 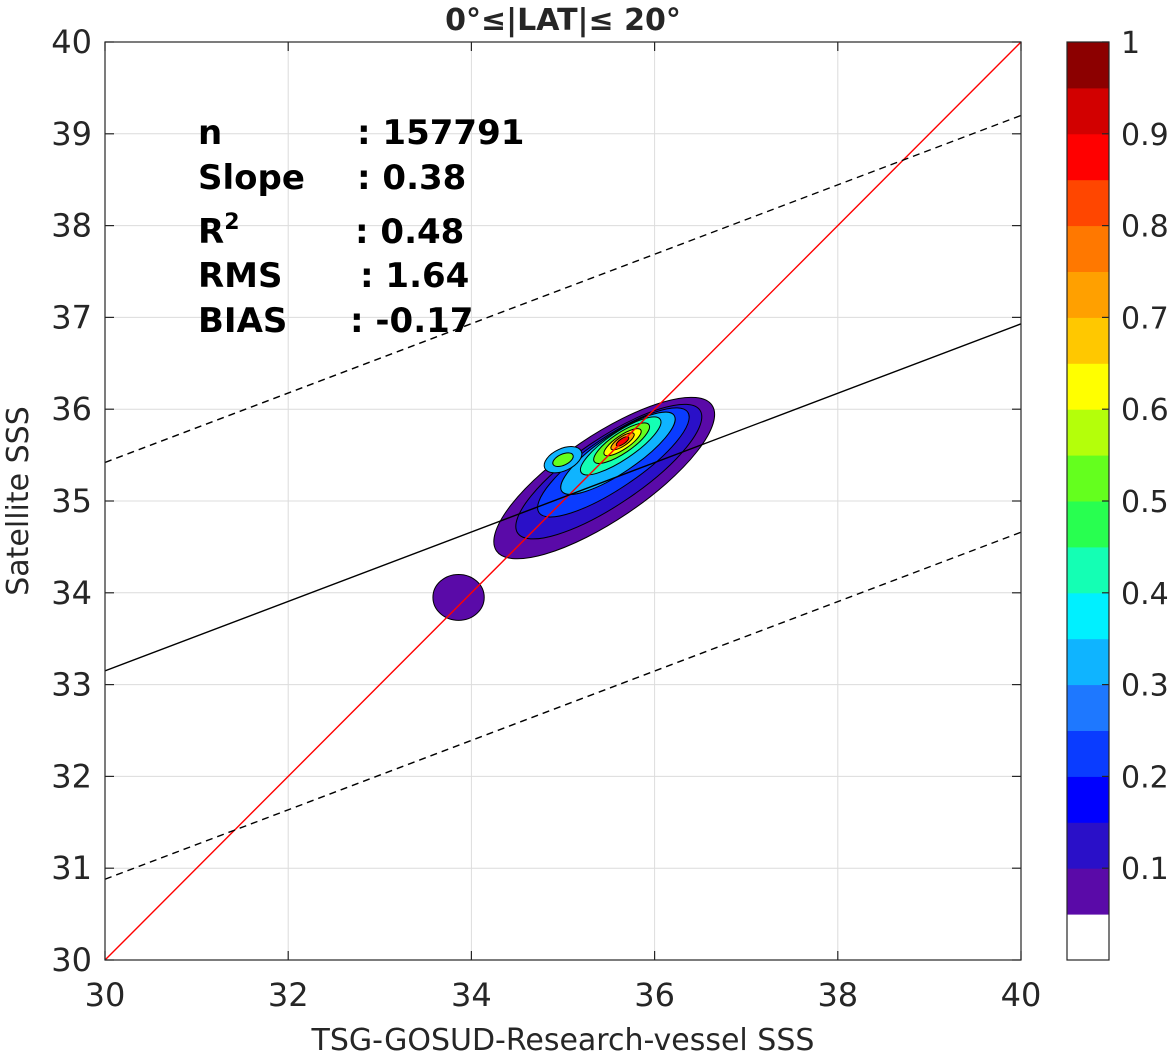 What do you see at coordinates (71, 42) in the screenshot?
I see `y-tick-label: 40` at bounding box center [71, 42].